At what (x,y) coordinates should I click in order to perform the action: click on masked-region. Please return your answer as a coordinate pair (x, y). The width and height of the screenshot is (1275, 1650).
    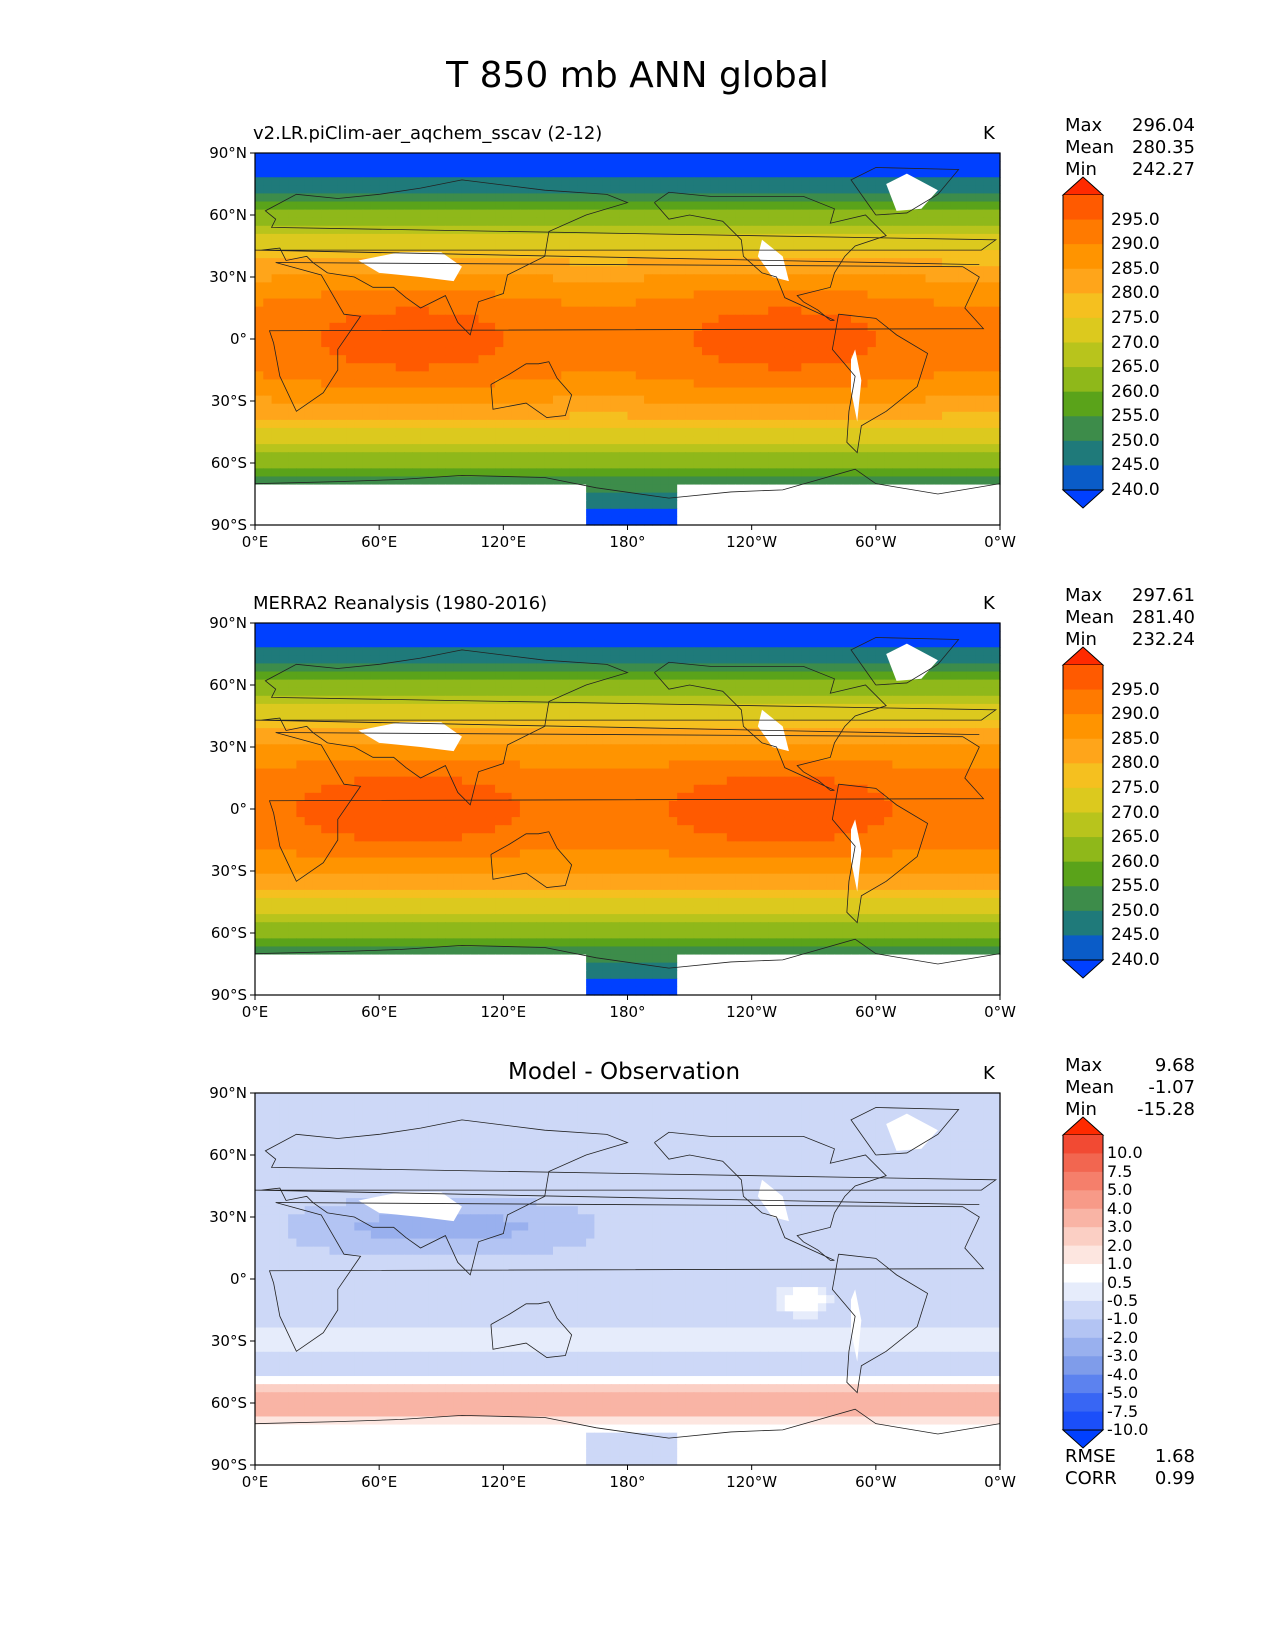
    Looking at the image, I should click on (912, 192).